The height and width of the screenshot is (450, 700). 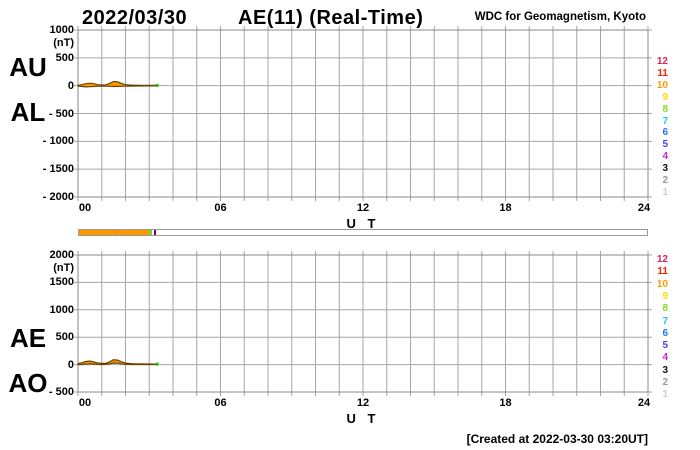 I want to click on plot-title: AE(11) (Real-Time), so click(x=331, y=18).